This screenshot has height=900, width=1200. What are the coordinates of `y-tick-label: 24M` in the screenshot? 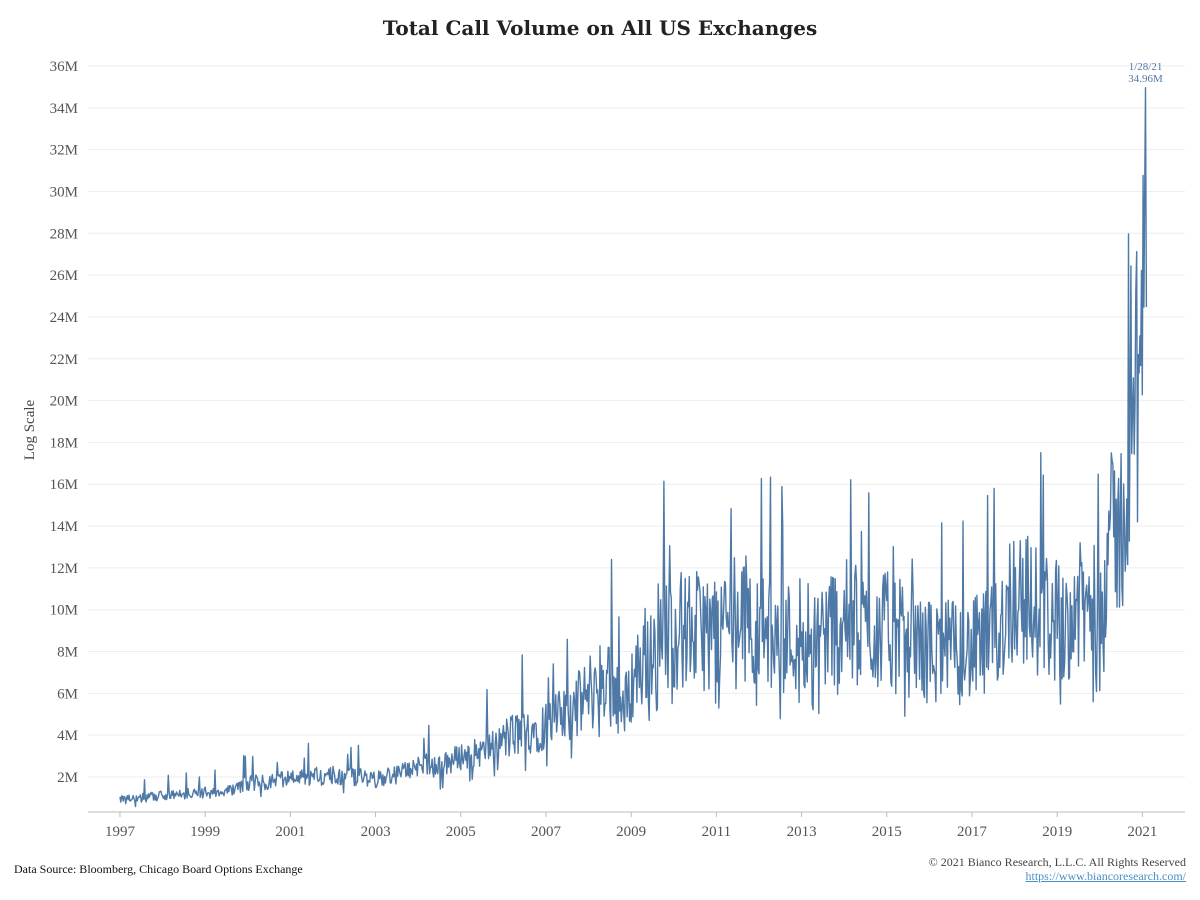 It's located at (64, 318).